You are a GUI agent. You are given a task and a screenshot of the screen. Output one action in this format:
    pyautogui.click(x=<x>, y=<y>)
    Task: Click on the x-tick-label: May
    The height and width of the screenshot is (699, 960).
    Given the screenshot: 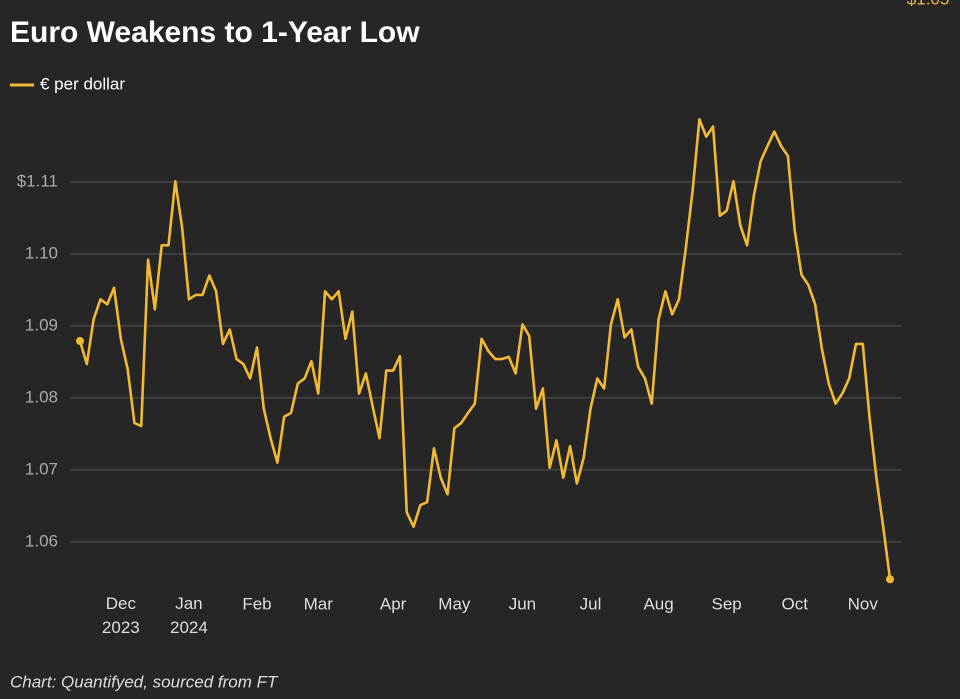 What is the action you would take?
    pyautogui.click(x=454, y=603)
    